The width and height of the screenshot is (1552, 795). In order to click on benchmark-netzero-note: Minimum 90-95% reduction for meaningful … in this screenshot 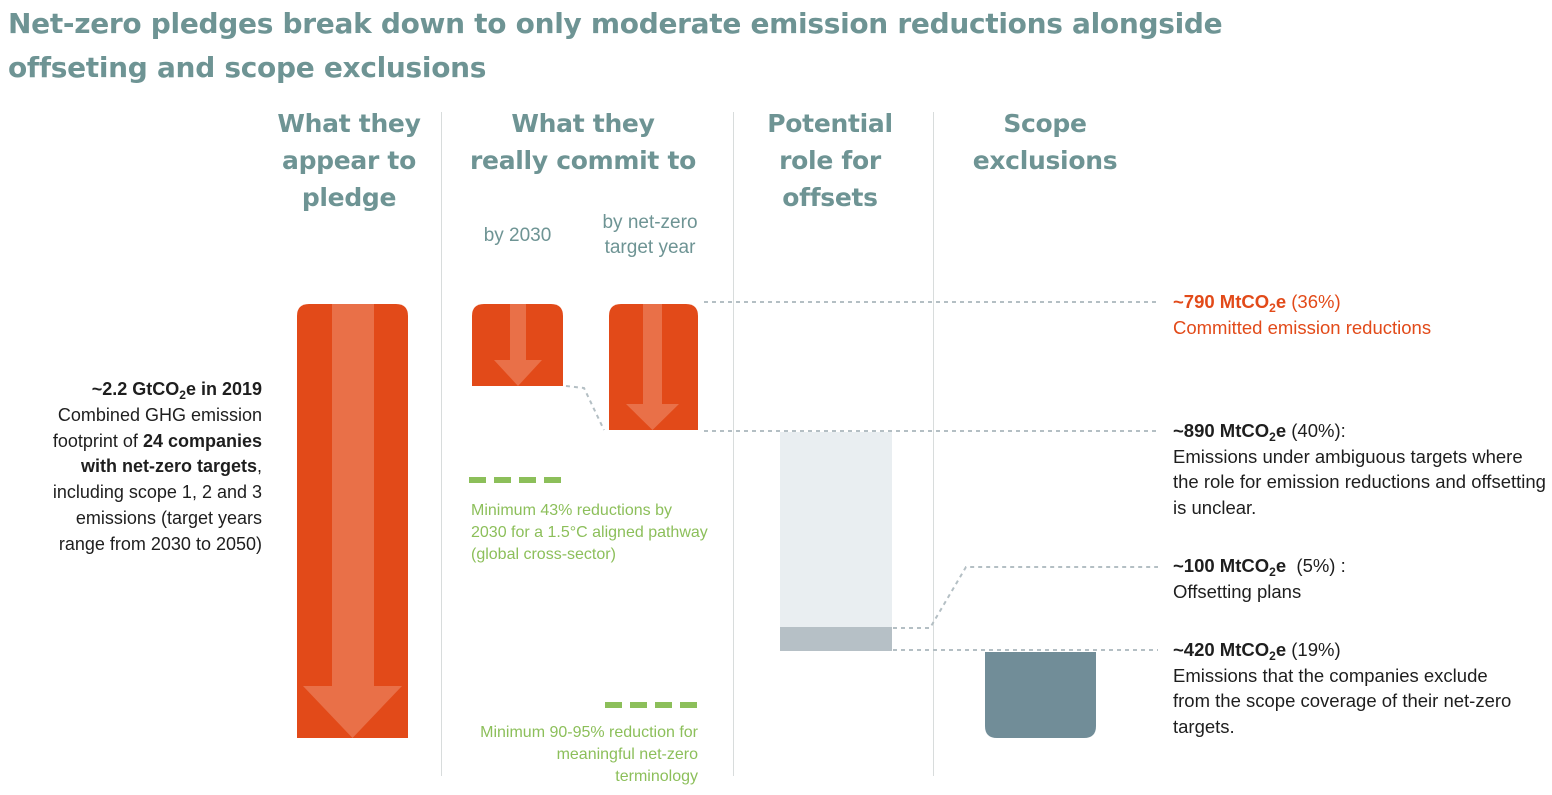, I will do `click(589, 754)`.